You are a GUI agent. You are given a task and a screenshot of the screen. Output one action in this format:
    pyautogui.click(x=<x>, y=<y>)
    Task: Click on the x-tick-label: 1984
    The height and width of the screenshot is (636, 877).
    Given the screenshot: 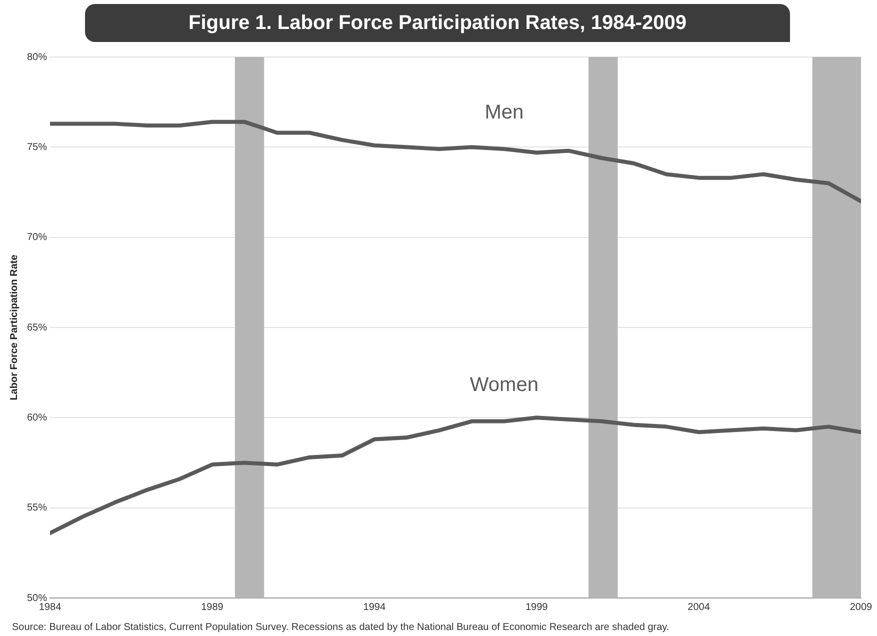 What is the action you would take?
    pyautogui.click(x=50, y=607)
    